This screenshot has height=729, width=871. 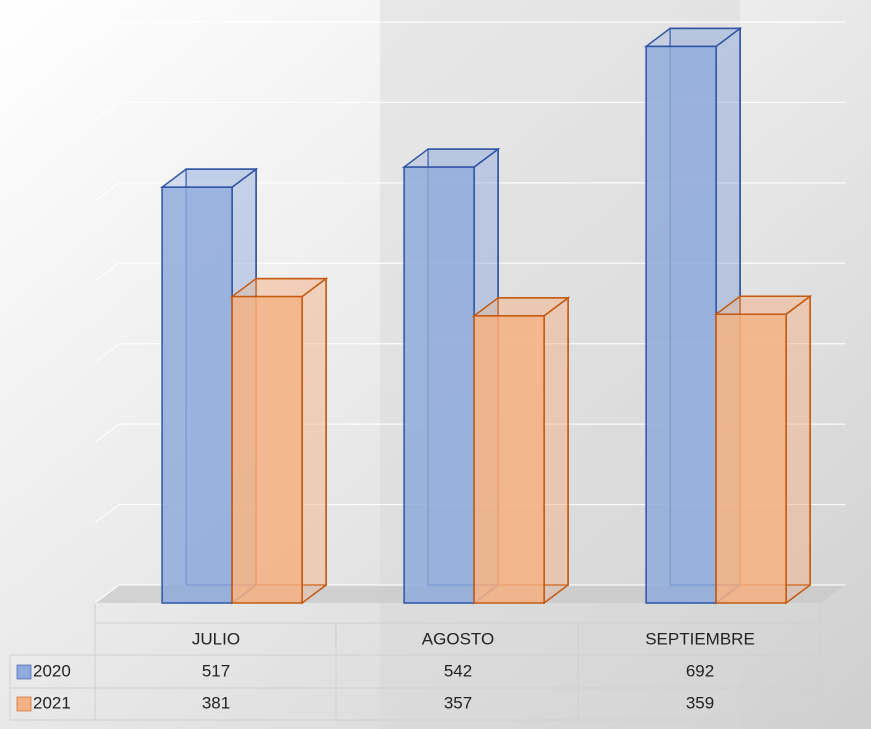 What do you see at coordinates (458, 638) in the screenshot?
I see `category-label: AGOSTO` at bounding box center [458, 638].